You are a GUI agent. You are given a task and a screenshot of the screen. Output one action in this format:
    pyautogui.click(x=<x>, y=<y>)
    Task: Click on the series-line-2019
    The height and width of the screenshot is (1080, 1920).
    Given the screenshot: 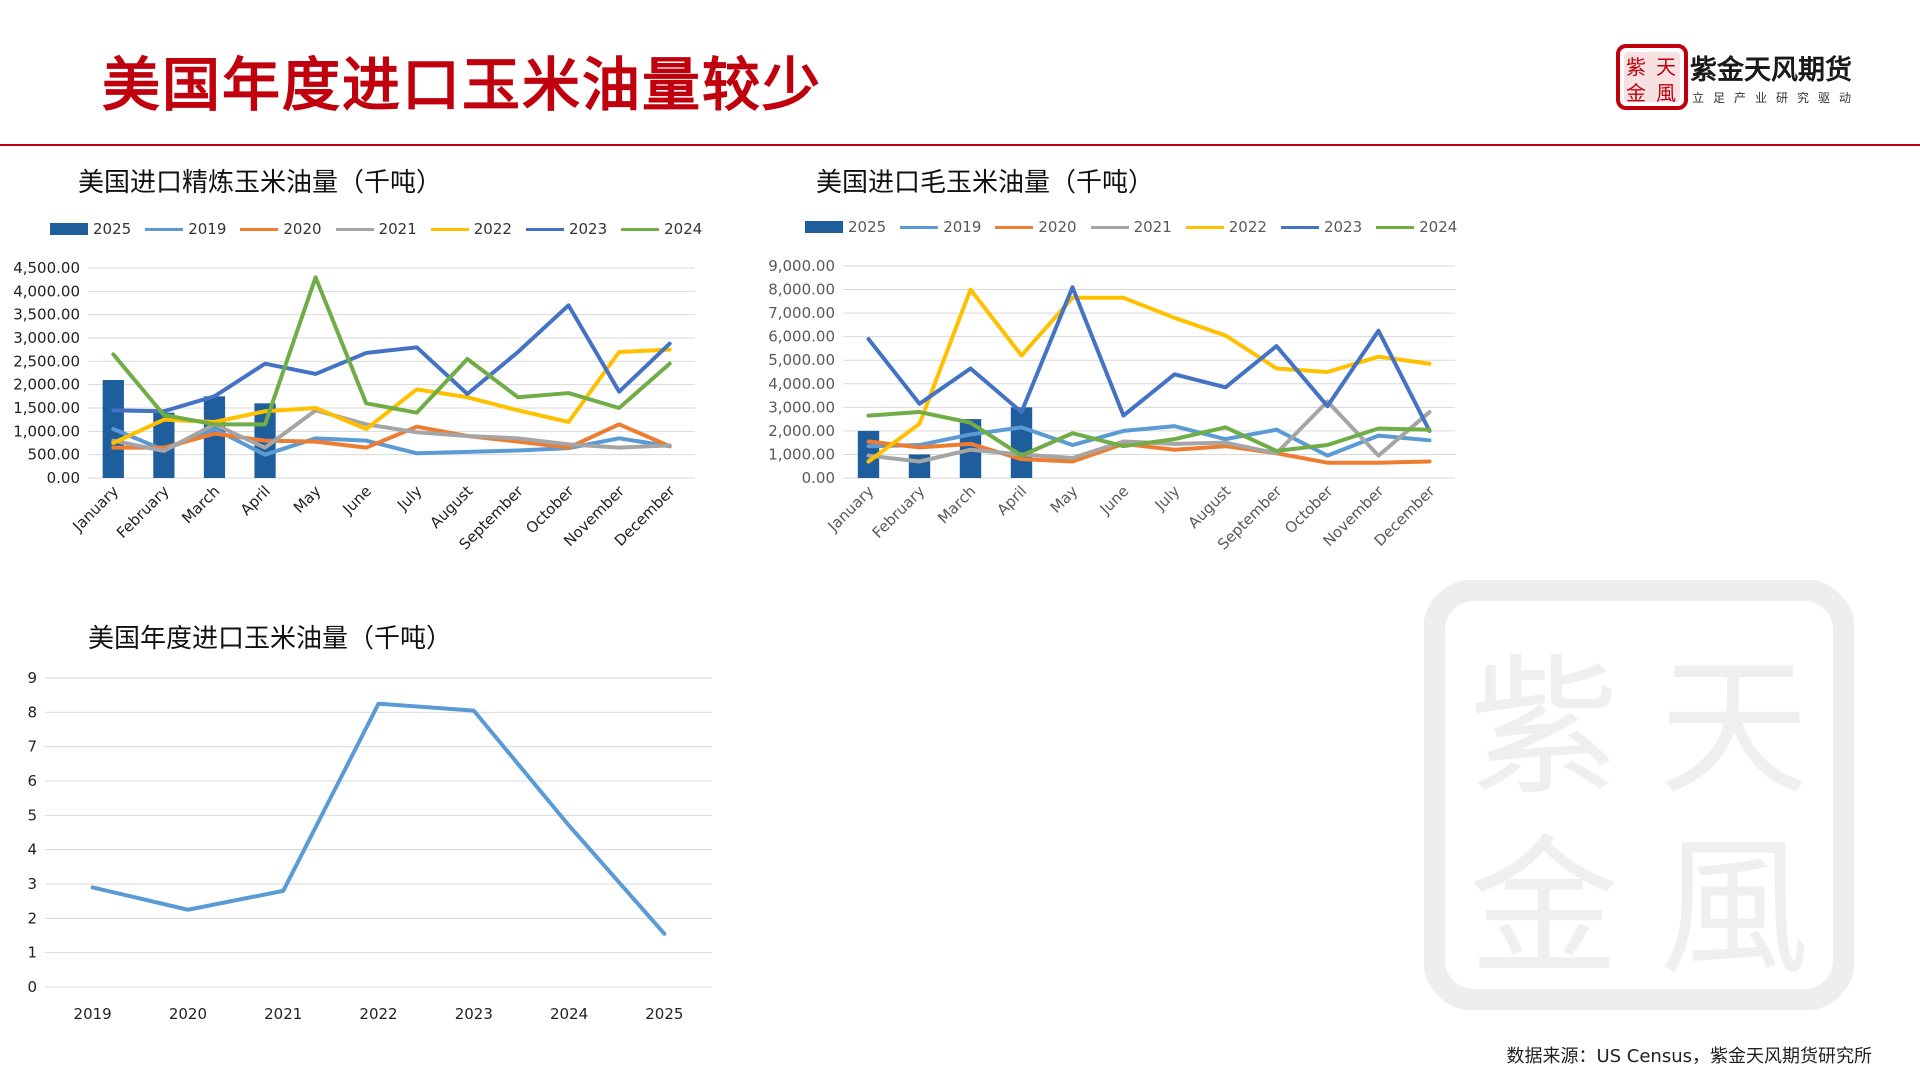 What is the action you would take?
    pyautogui.click(x=1149, y=441)
    